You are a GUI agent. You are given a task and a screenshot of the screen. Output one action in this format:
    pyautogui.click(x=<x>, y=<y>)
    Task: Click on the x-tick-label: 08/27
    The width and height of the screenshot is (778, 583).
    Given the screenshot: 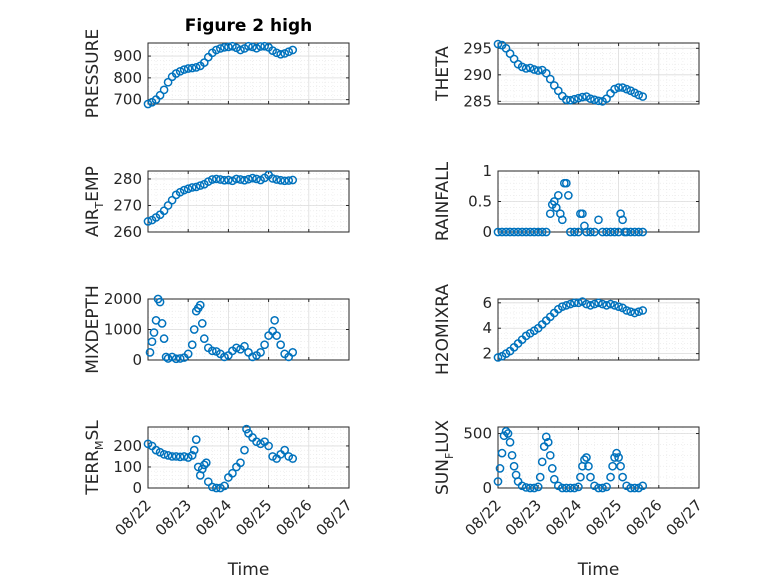 What is the action you would take?
    pyautogui.click(x=684, y=517)
    